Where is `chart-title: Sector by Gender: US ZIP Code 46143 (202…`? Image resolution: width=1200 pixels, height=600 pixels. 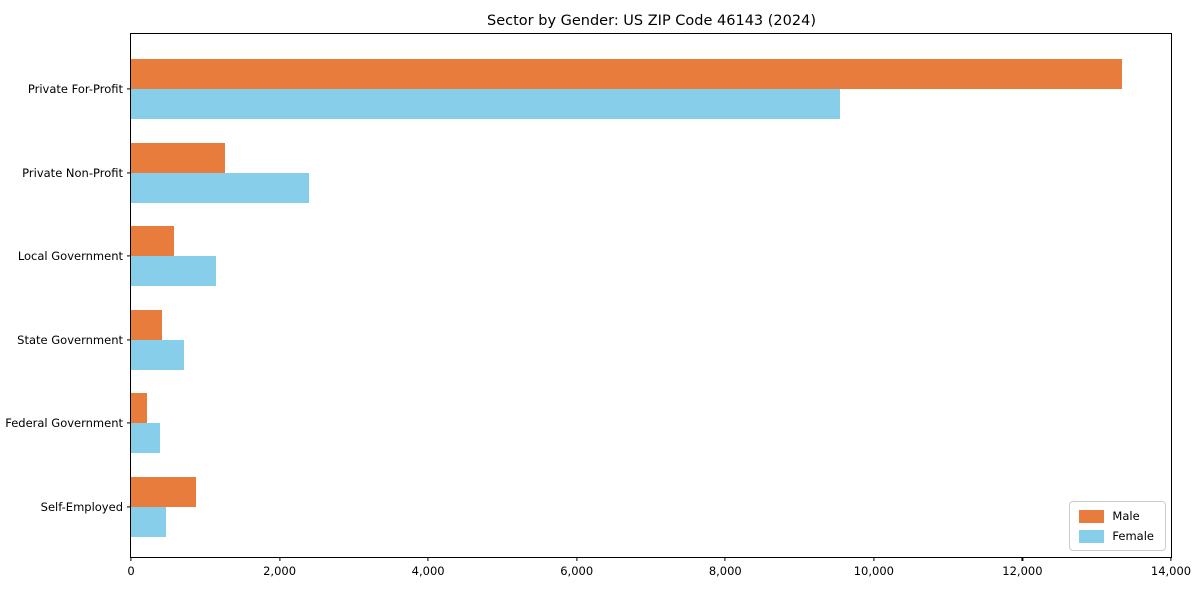
chart-title: Sector by Gender: US ZIP Code 46143 (202… is located at coordinates (651, 21).